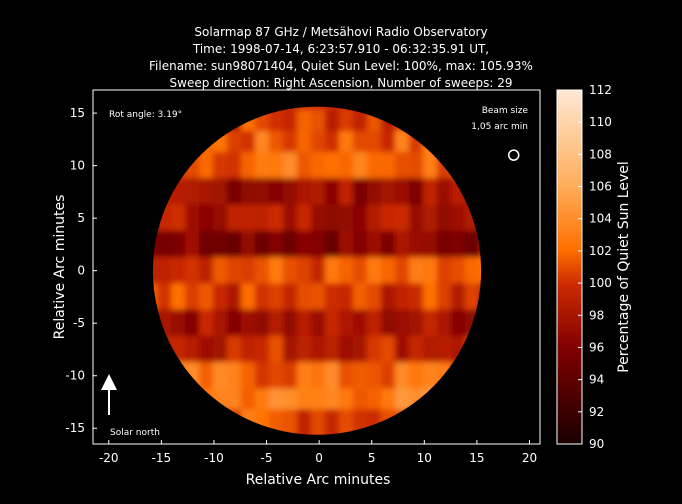 The width and height of the screenshot is (682, 504). I want to click on x-tick-label: 10, so click(424, 458).